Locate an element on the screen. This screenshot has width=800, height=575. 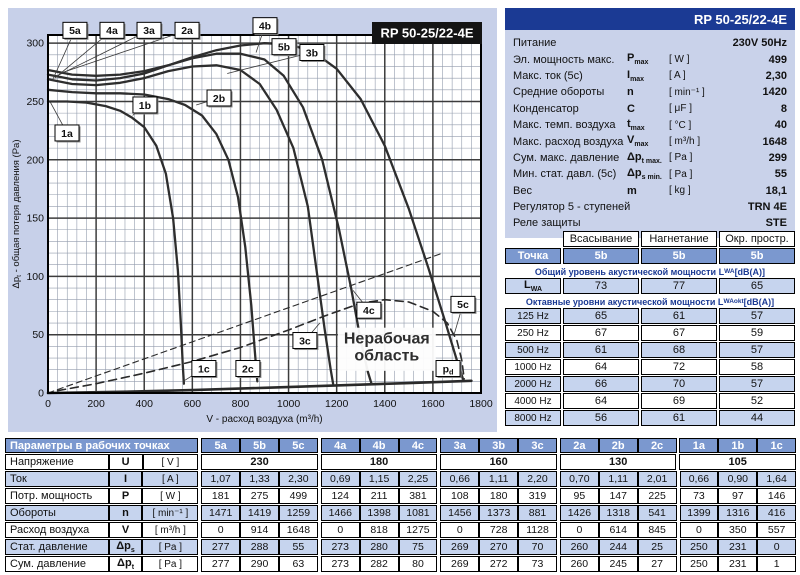
spec-label: Вес is located at coordinates (522, 190).